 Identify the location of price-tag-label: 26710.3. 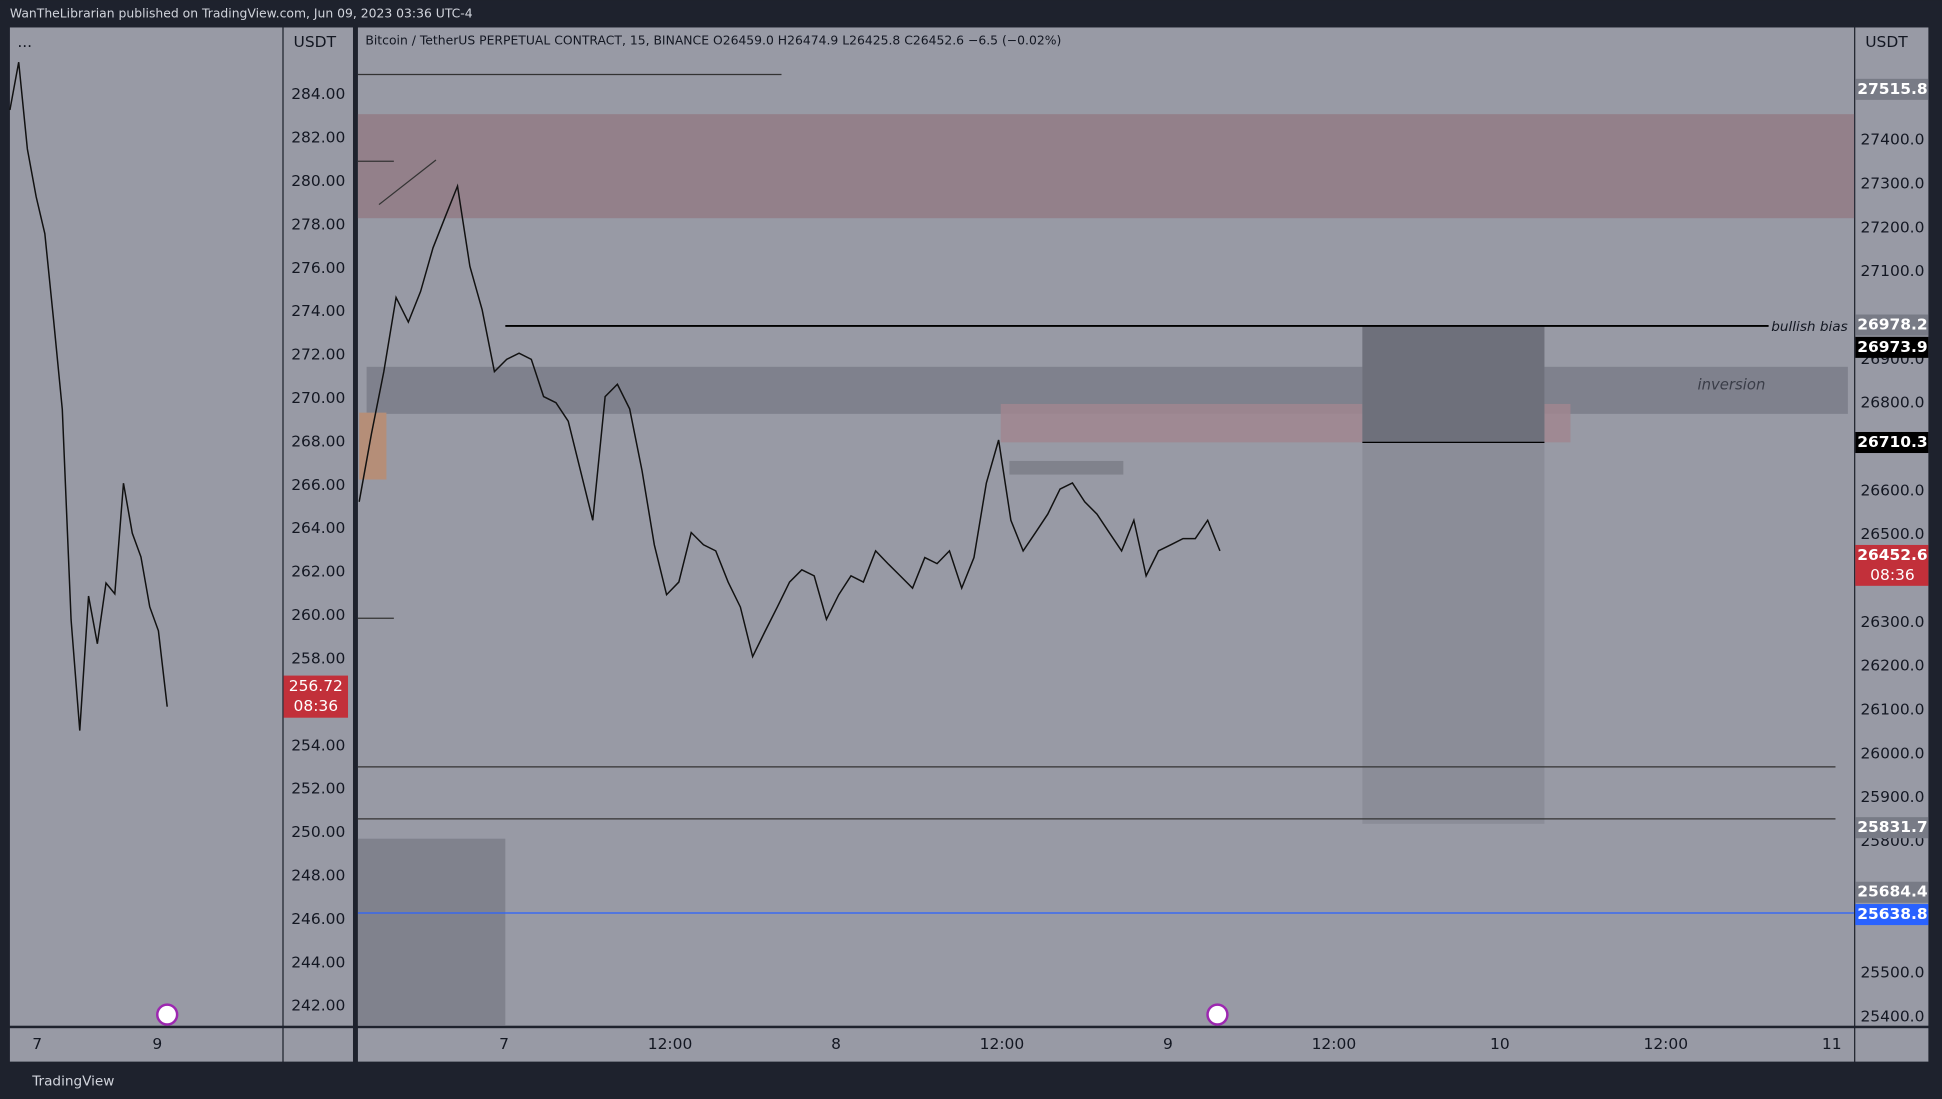
(1892, 442).